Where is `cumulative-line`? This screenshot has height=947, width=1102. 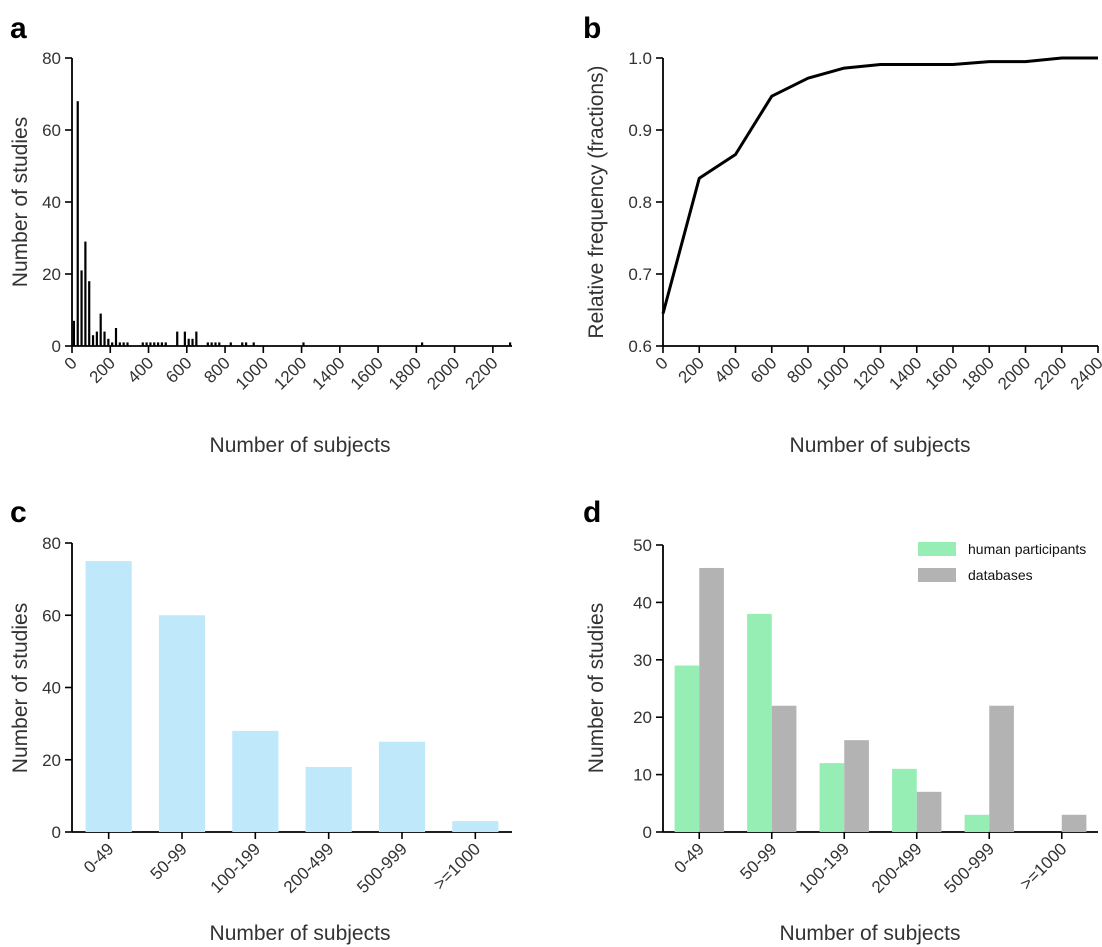 cumulative-line is located at coordinates (879, 185).